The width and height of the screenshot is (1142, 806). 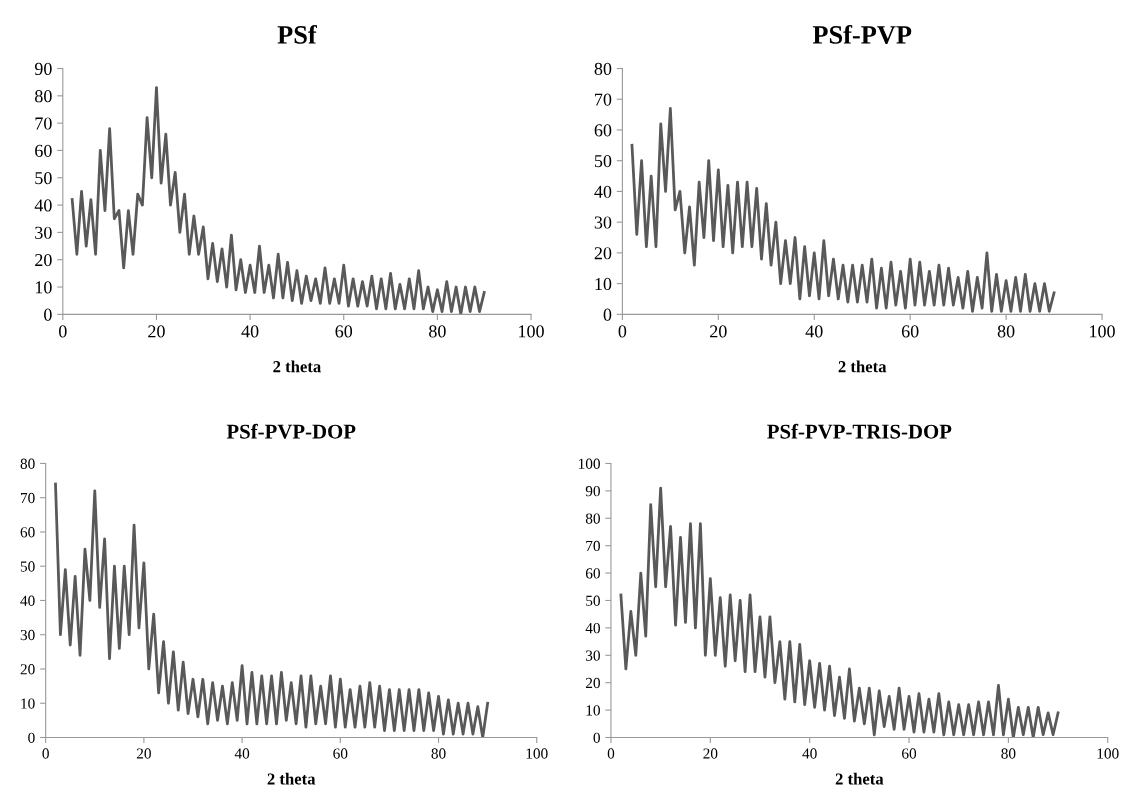 I want to click on chart-title: PSf-PVP-DOP, so click(x=291, y=431).